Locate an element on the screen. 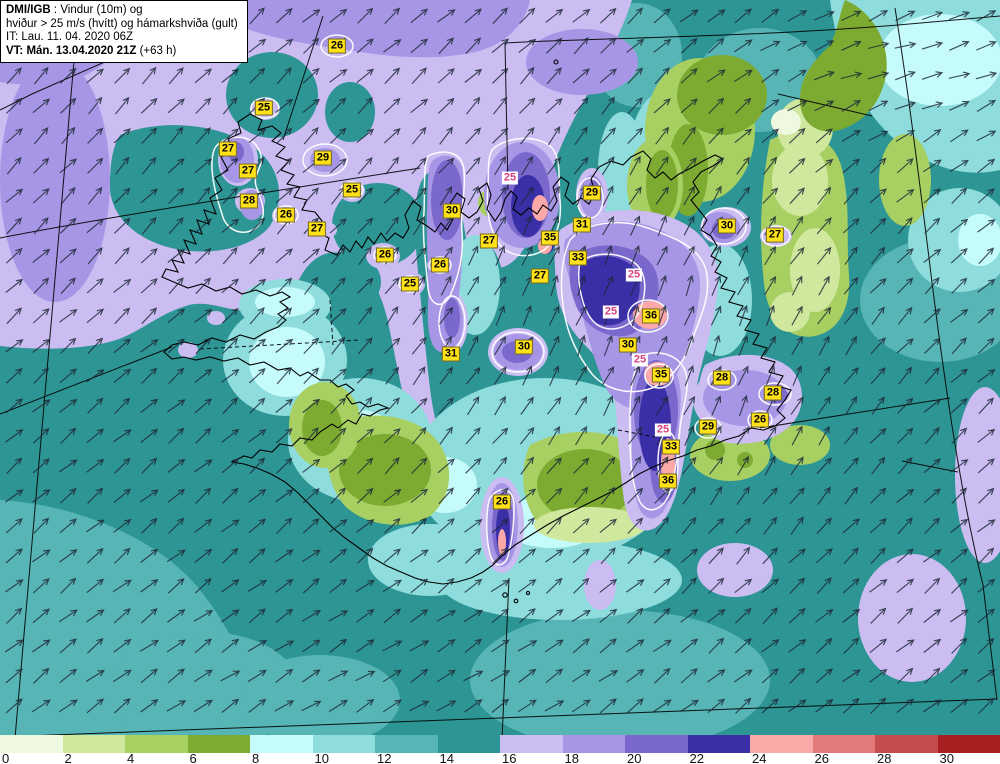  legend-tick-18: 18 is located at coordinates (571, 757).